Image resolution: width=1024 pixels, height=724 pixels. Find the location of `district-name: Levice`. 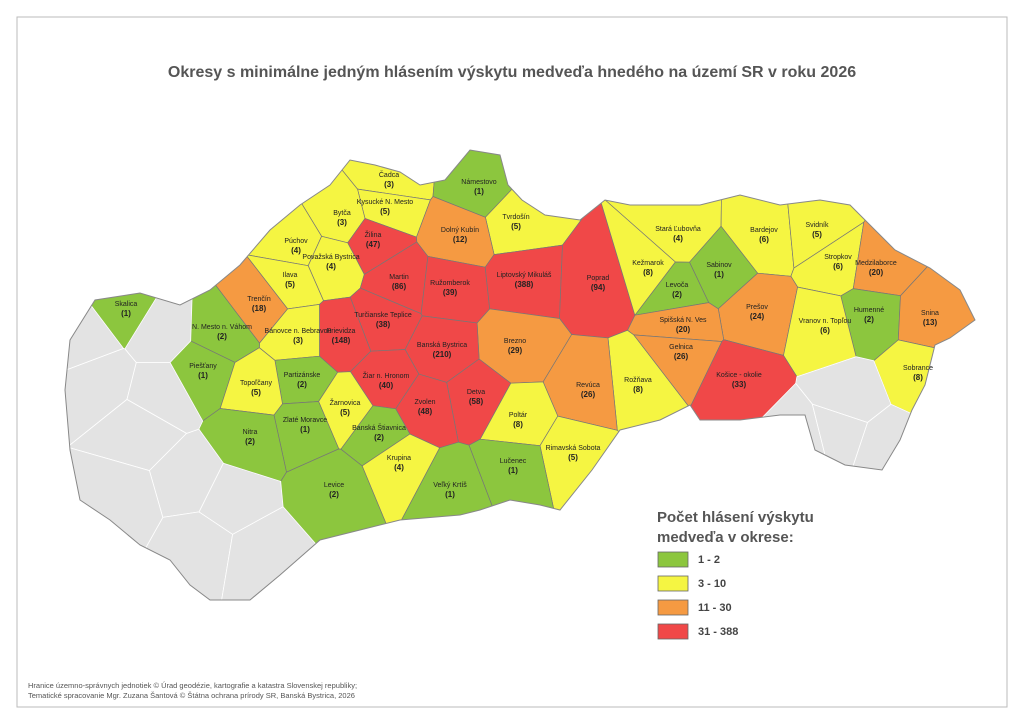

district-name: Levice is located at coordinates (334, 485).